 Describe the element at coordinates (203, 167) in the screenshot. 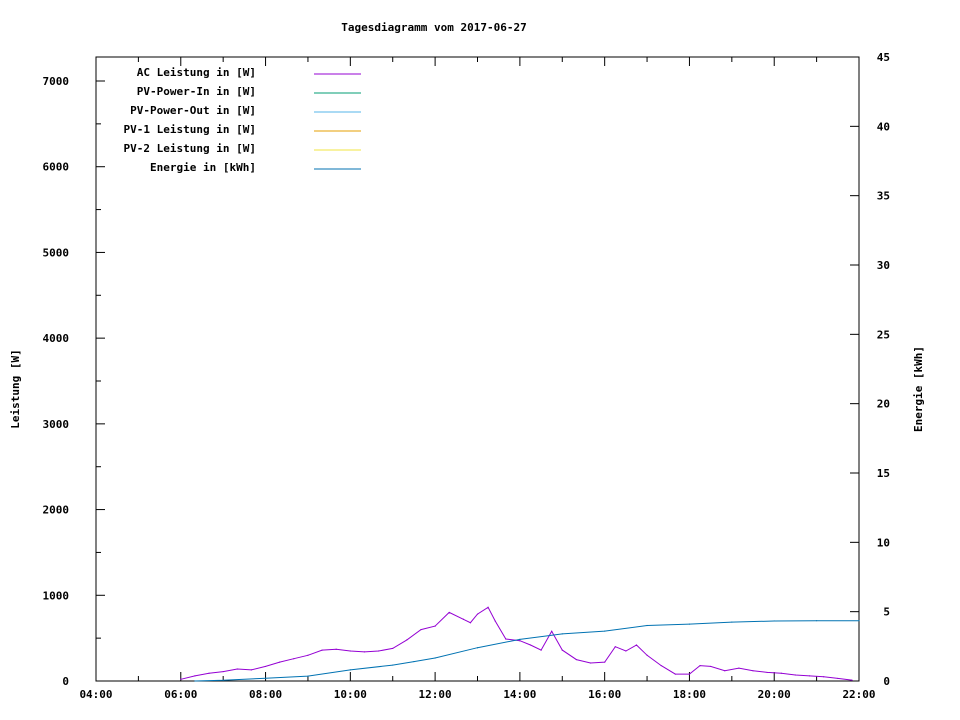

I see `legend-label: Energie in [kWh]` at that location.